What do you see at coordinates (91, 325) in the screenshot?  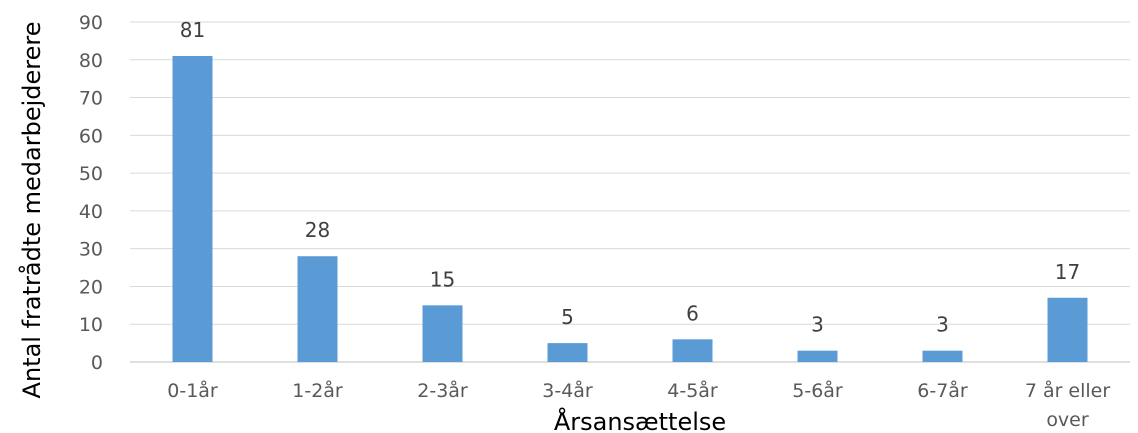 I see `y-tick-label-10: 10` at bounding box center [91, 325].